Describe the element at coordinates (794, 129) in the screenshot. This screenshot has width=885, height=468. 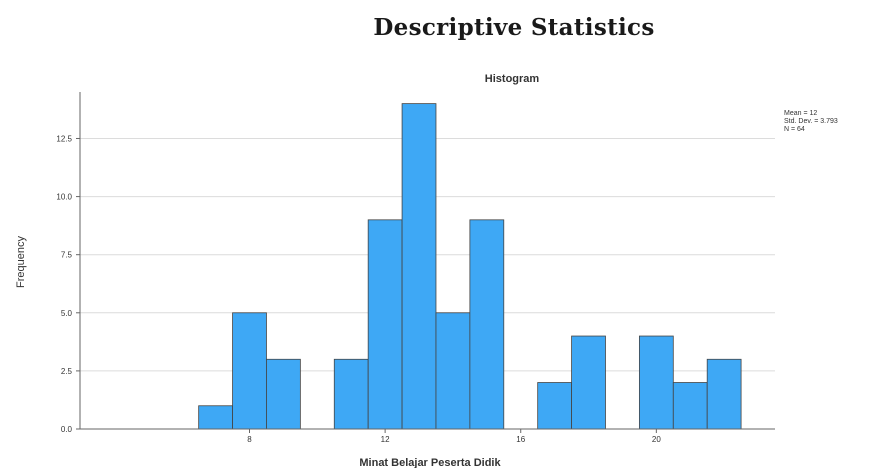
I see `stat-n: N = 64` at that location.